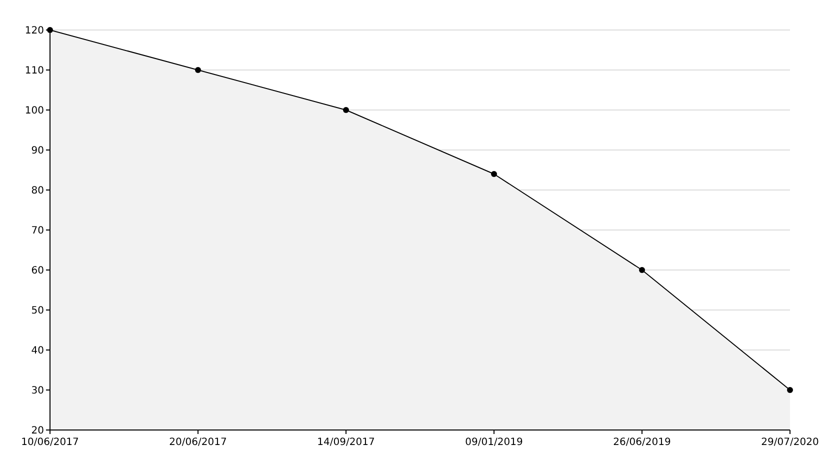 This screenshot has height=468, width=834. I want to click on x-tick-label: 20/06/2017, so click(198, 442).